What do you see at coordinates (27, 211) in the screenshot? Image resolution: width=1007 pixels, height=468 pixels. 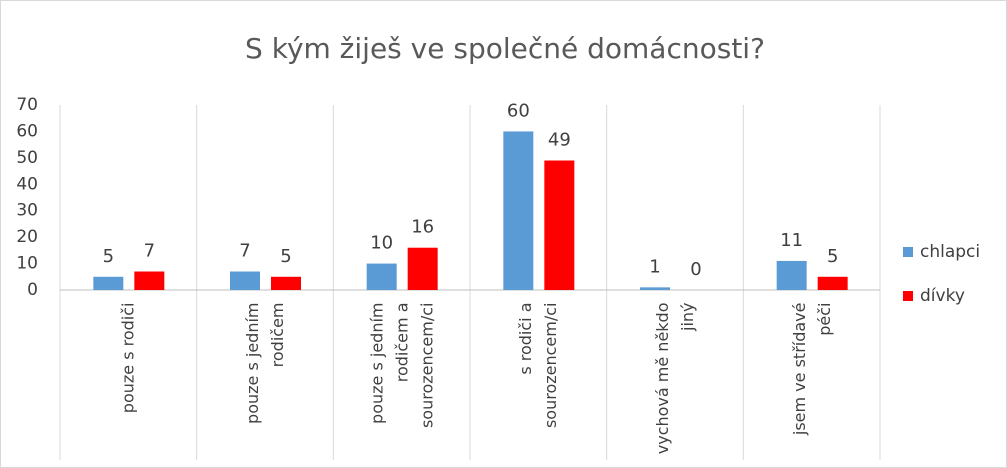 I see `y-tick-label: 30` at bounding box center [27, 211].